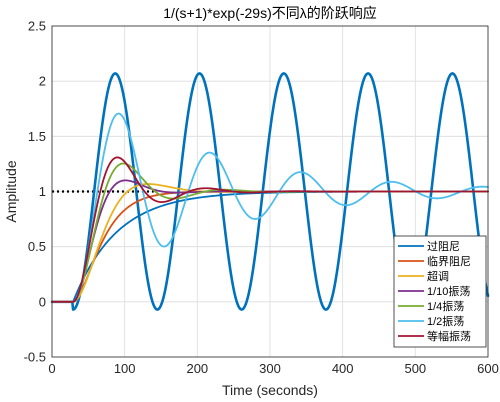 The height and width of the screenshot is (402, 500). I want to click on legend-label: 等幅振荡, so click(449, 336).